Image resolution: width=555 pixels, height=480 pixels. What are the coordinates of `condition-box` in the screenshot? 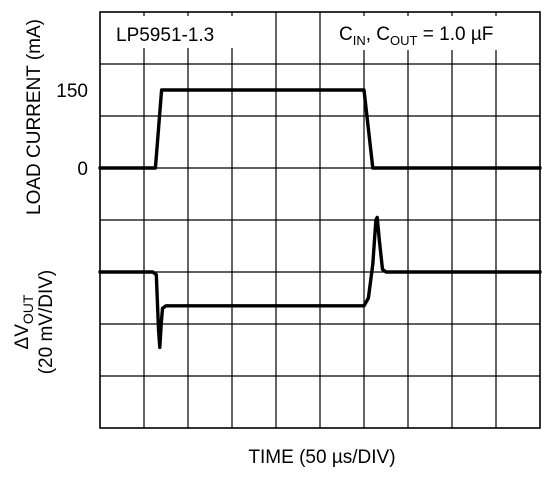 It's located at (431, 33).